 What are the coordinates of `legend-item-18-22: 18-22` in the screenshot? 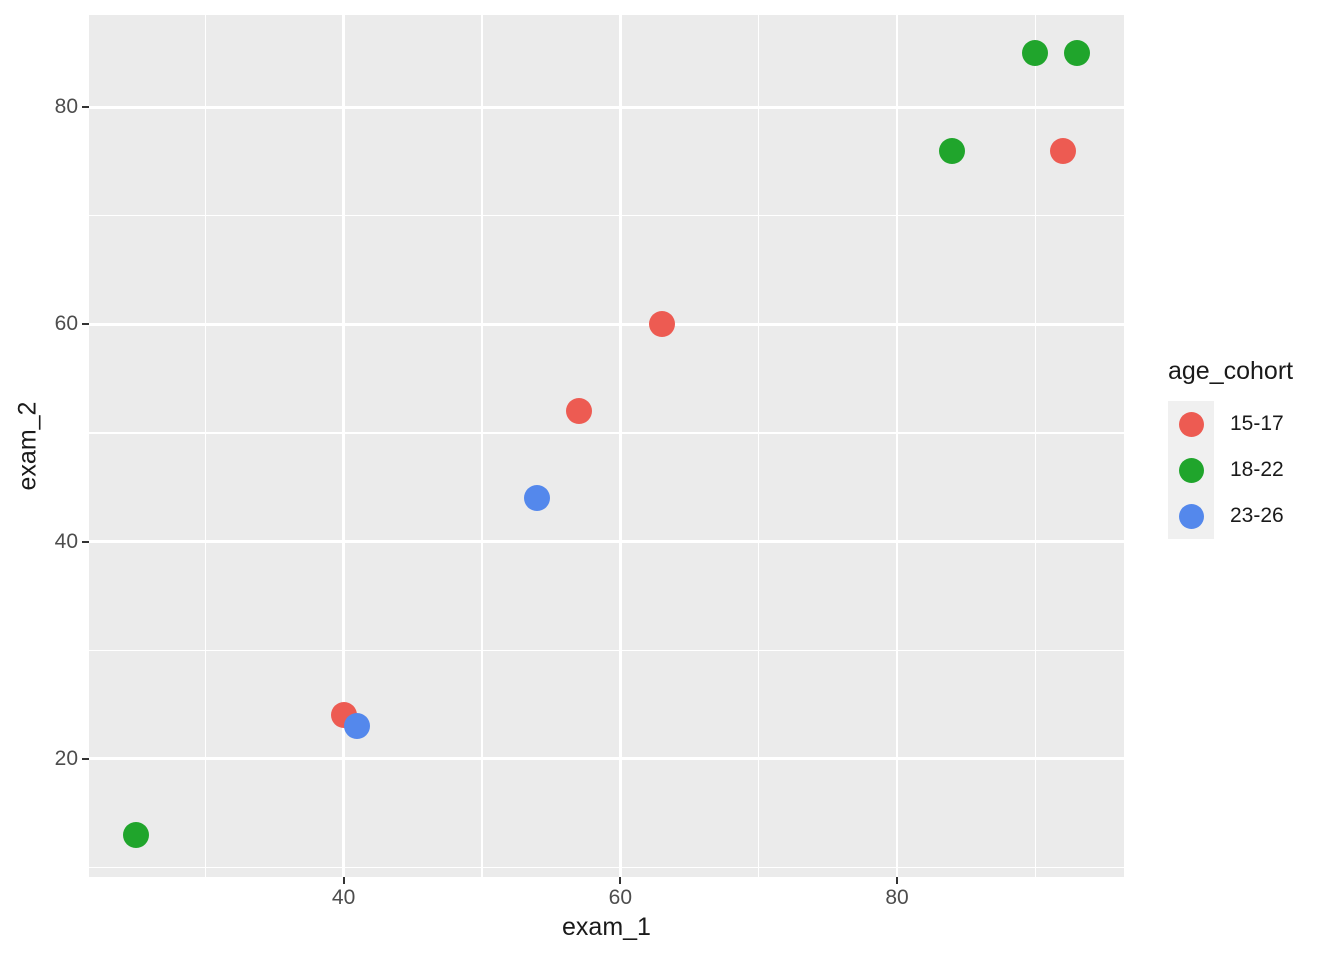 It's located at (1230, 470).